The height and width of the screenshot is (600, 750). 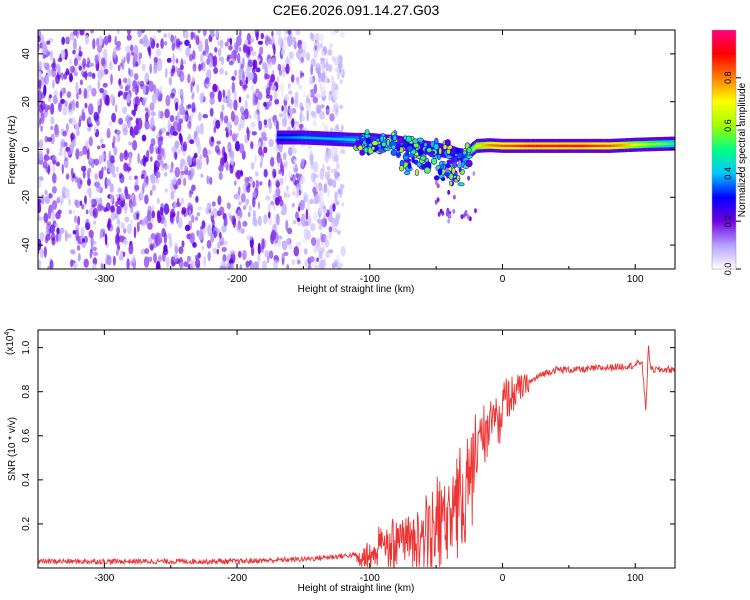 I want to click on y-tick-label: 0.2, so click(x=26, y=524).